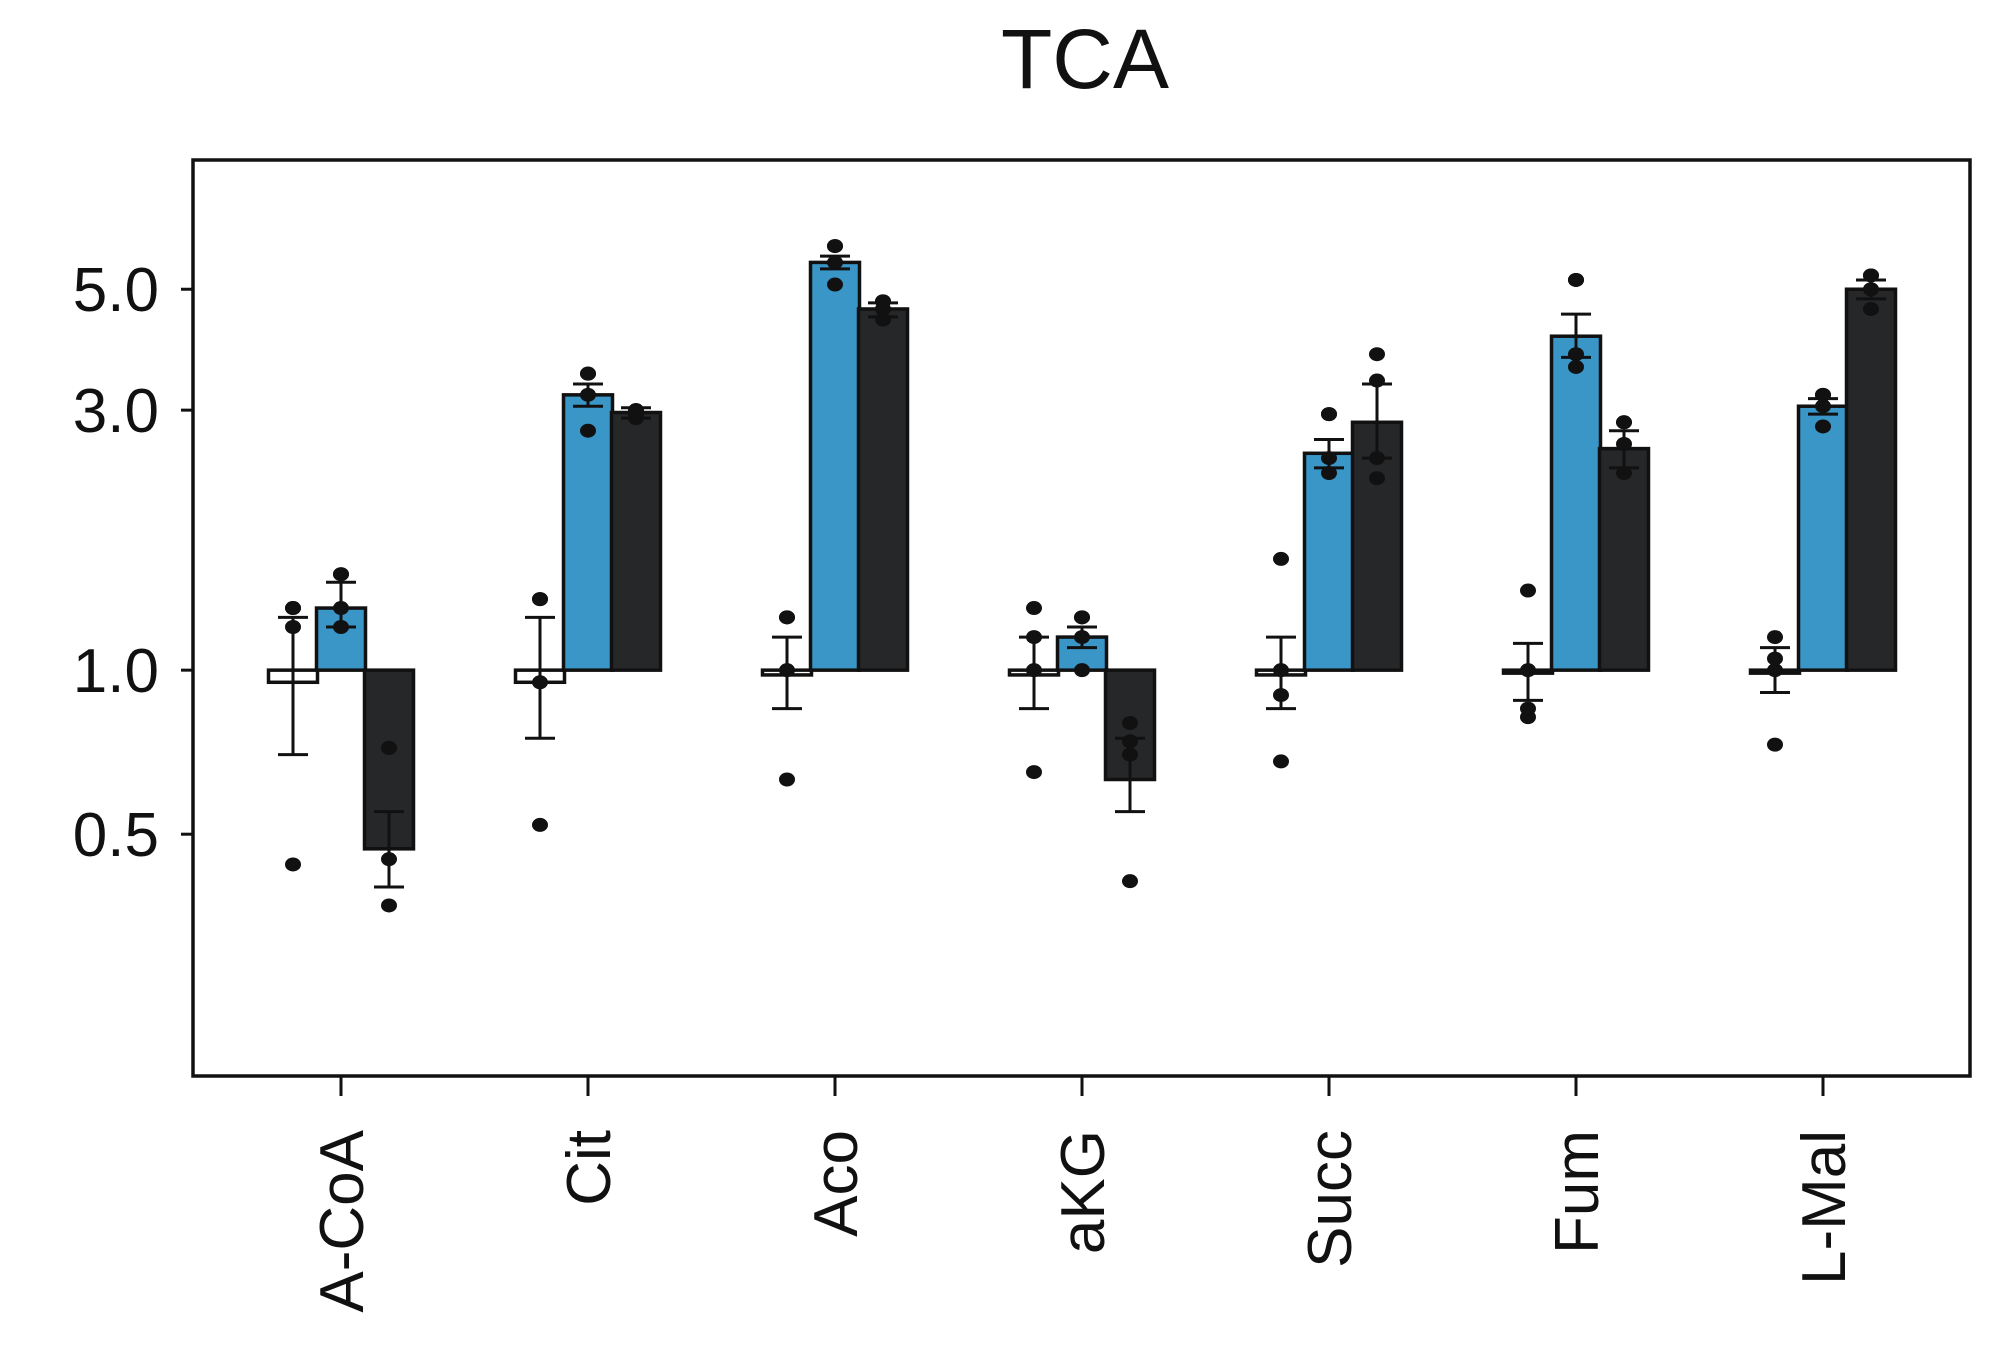  Describe the element at coordinates (1083, 1192) in the screenshot. I see `x-tick-label: aKG` at that location.